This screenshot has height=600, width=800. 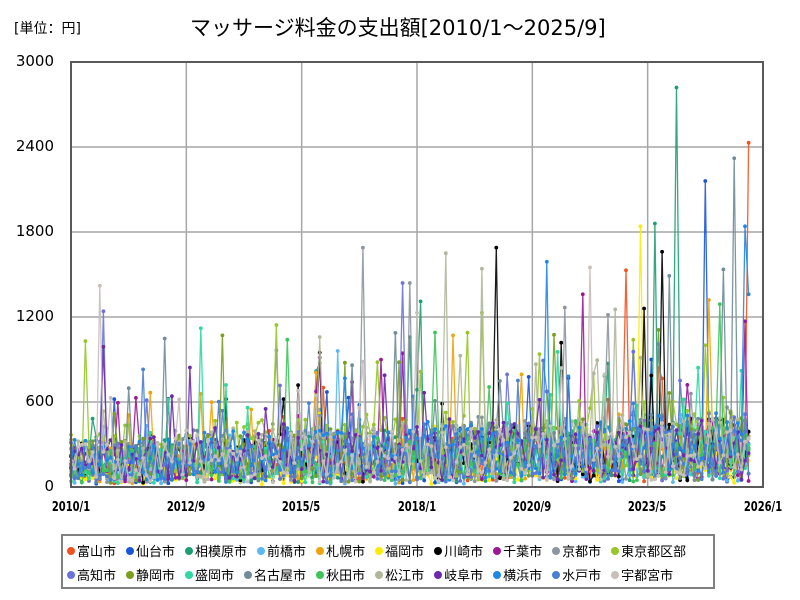 I want to click on legend-label: 富山市, so click(x=97, y=552).